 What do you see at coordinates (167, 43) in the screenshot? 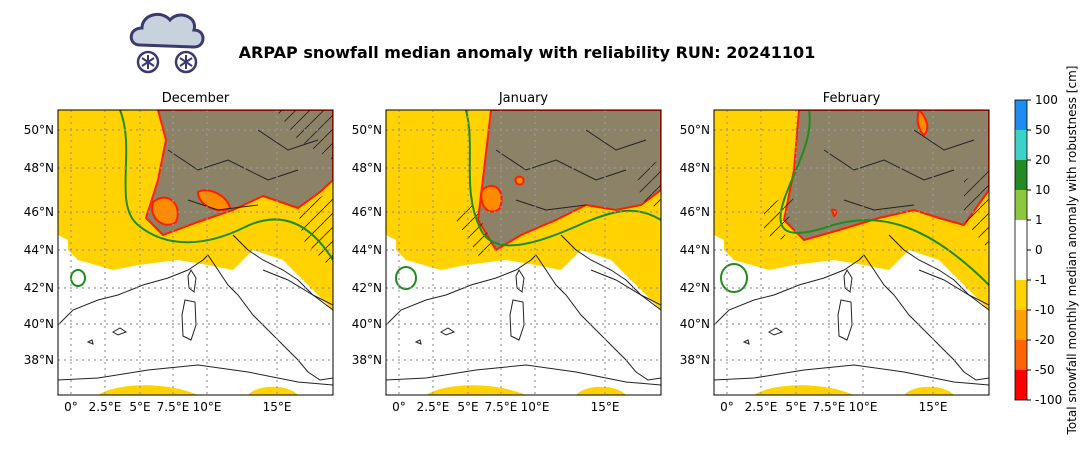
I see `weather-icon` at bounding box center [167, 43].